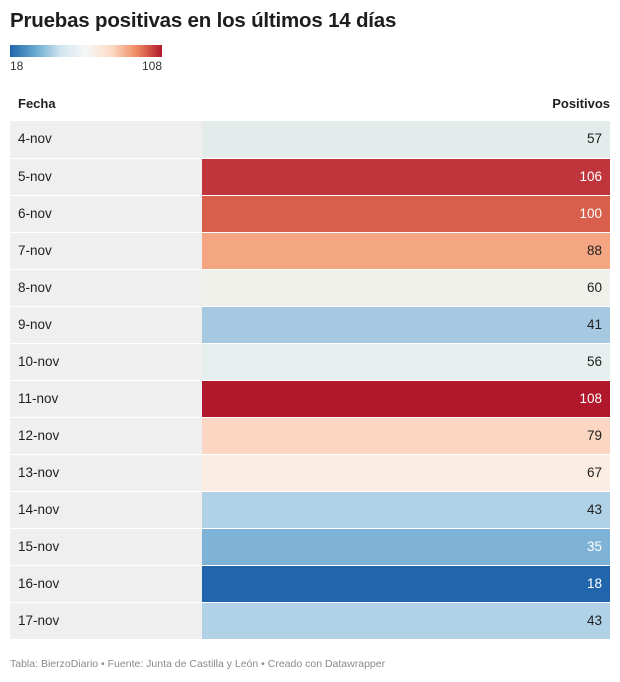  Describe the element at coordinates (106, 325) in the screenshot. I see `date-cell: 9-nov` at that location.